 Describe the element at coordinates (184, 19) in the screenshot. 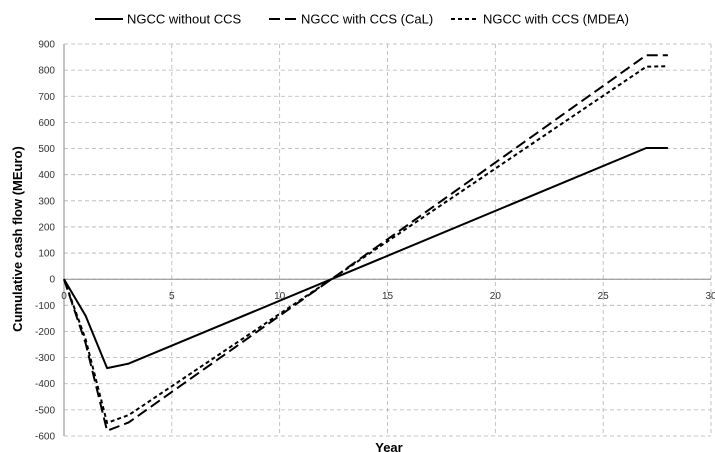

I see `legend-label-1: NGCC without CCS` at that location.